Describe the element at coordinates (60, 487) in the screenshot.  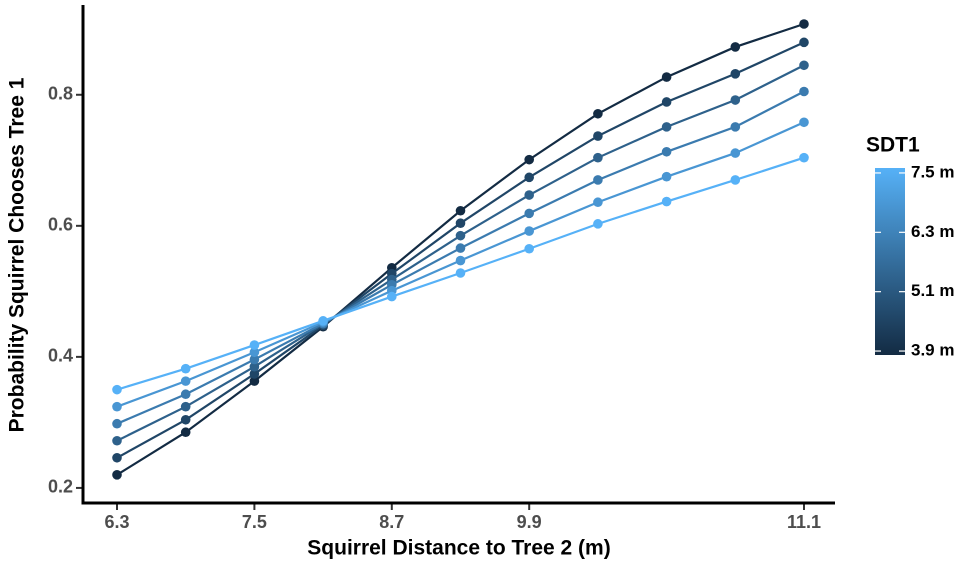
I see `y-tick-label: 0.2` at that location.